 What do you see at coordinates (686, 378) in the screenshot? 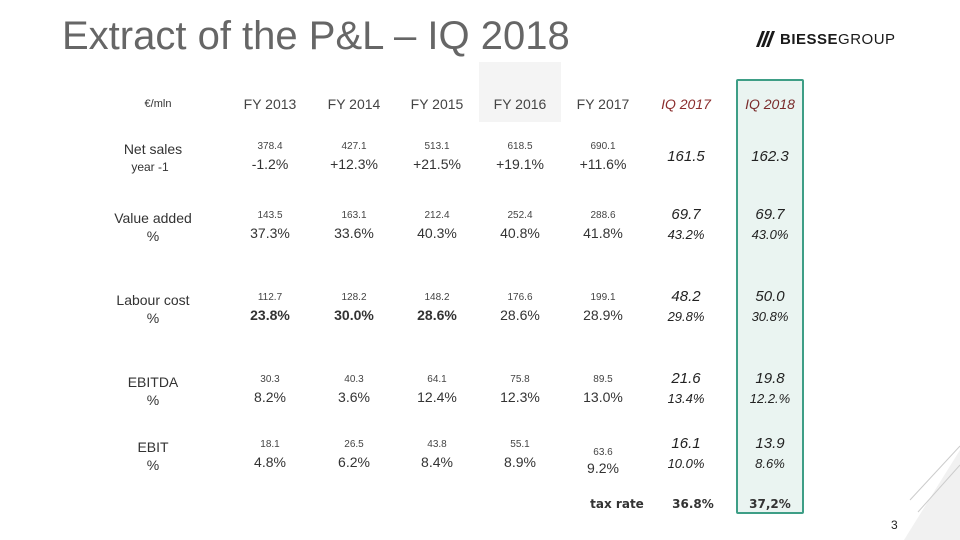
I see `iq-value-cell: 21.6` at bounding box center [686, 378].